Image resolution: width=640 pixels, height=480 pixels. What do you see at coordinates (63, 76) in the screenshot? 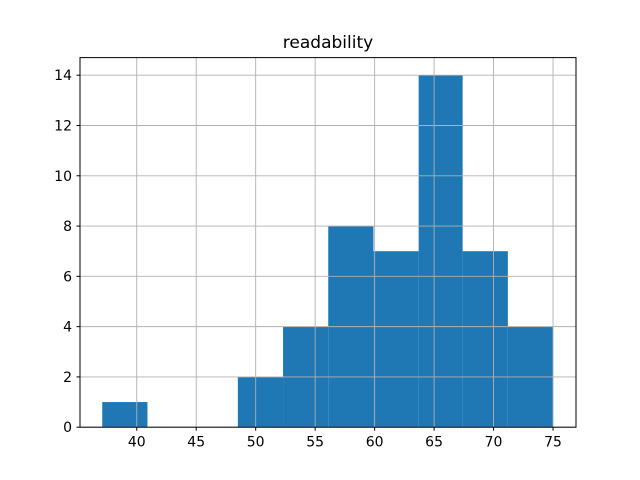
I see `y-tick-label: 14` at bounding box center [63, 76].